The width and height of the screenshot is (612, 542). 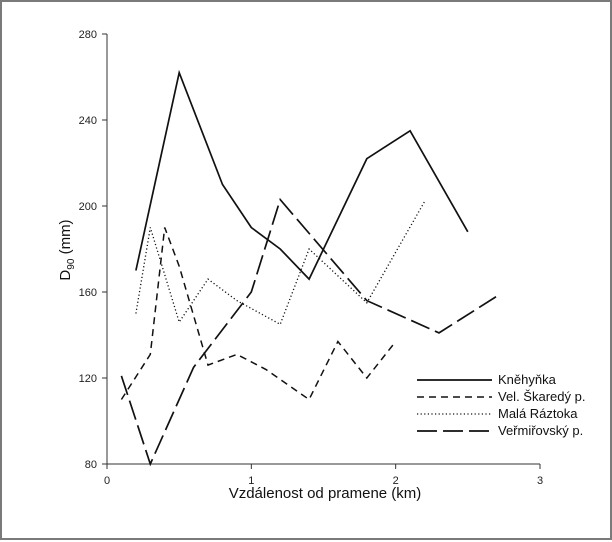 What do you see at coordinates (540, 430) in the screenshot?
I see `legend-label-4: Veřmiřovský p.` at bounding box center [540, 430].